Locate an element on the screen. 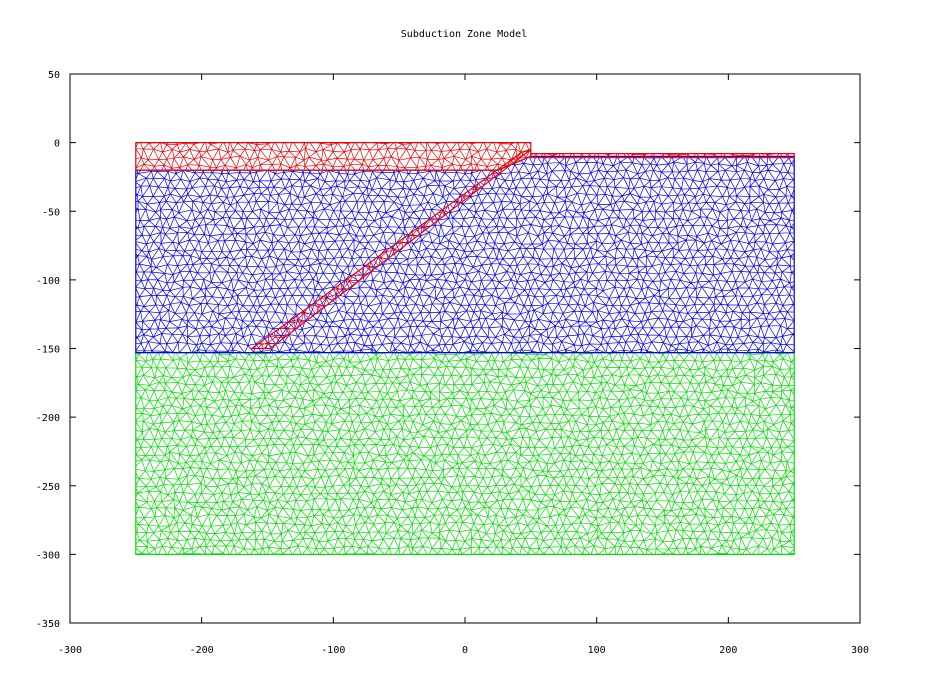 The image size is (932, 674). y-tick-label: -100 is located at coordinates (48, 281).